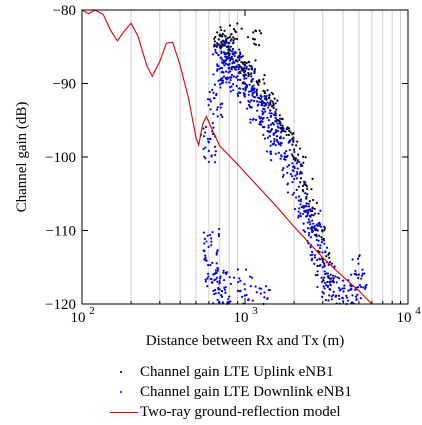  I want to click on y-tick-label: −80, so click(64, 11).